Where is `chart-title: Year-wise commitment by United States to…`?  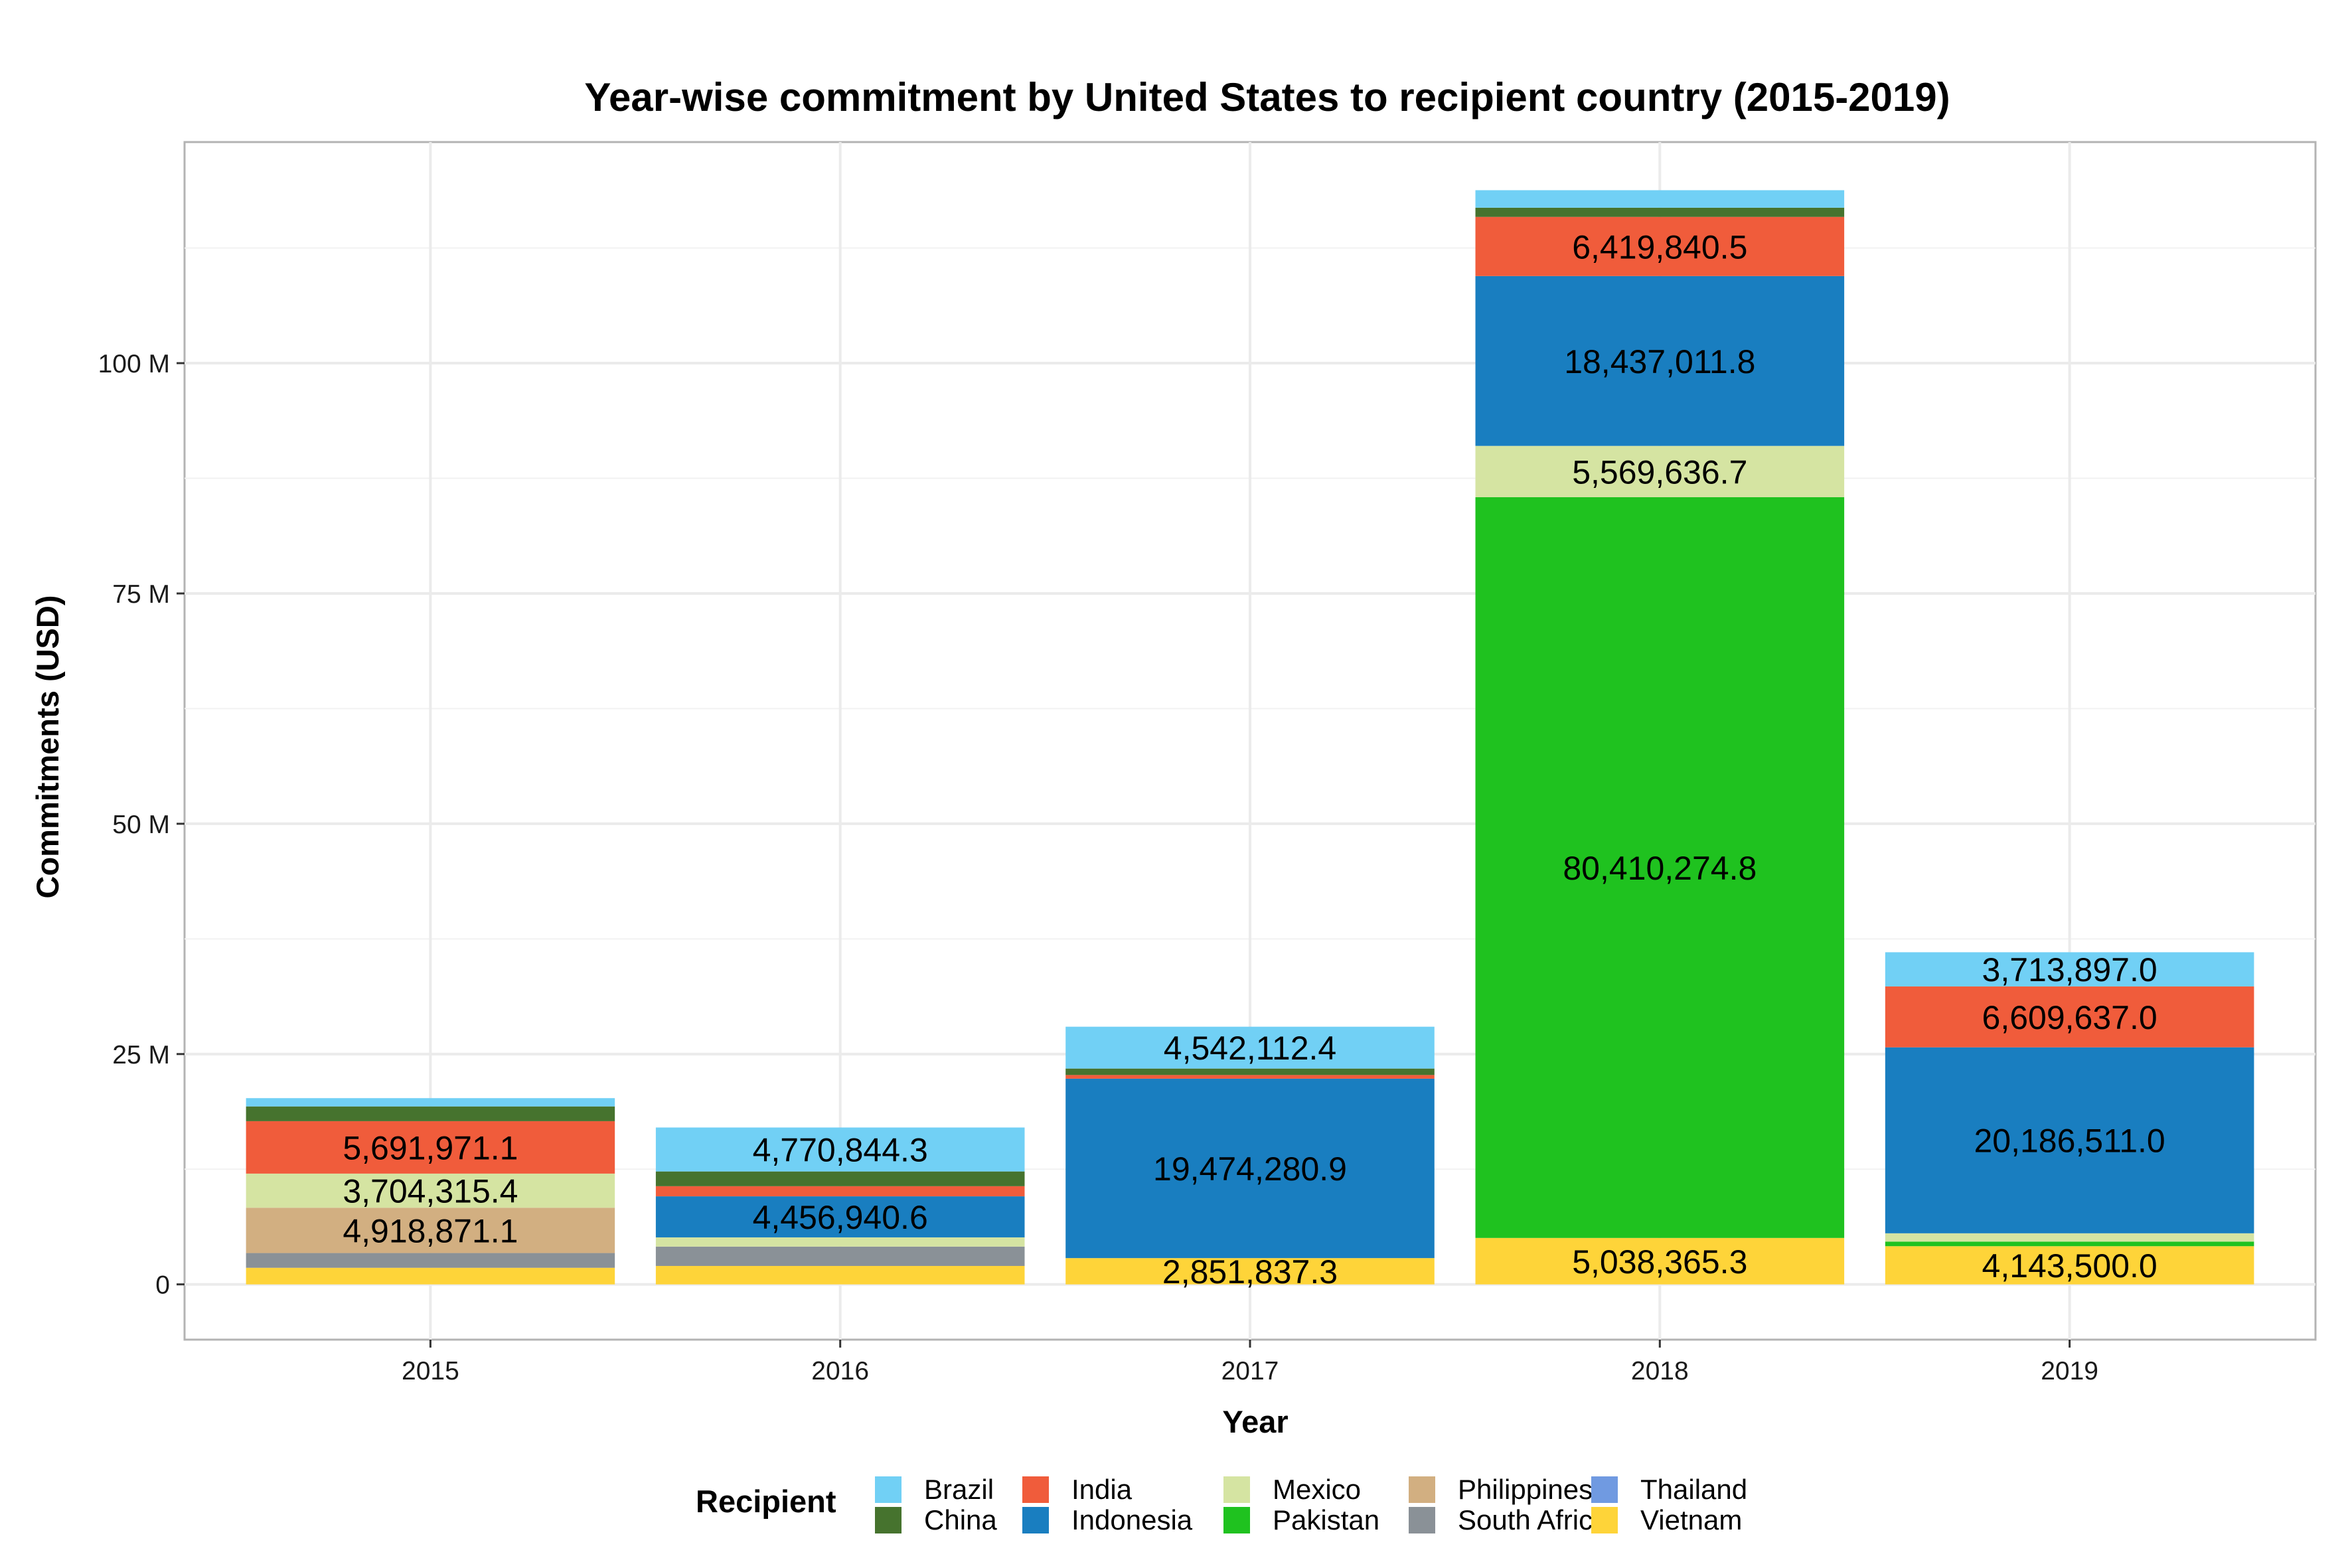 chart-title: Year-wise commitment by United States to… is located at coordinates (1267, 97).